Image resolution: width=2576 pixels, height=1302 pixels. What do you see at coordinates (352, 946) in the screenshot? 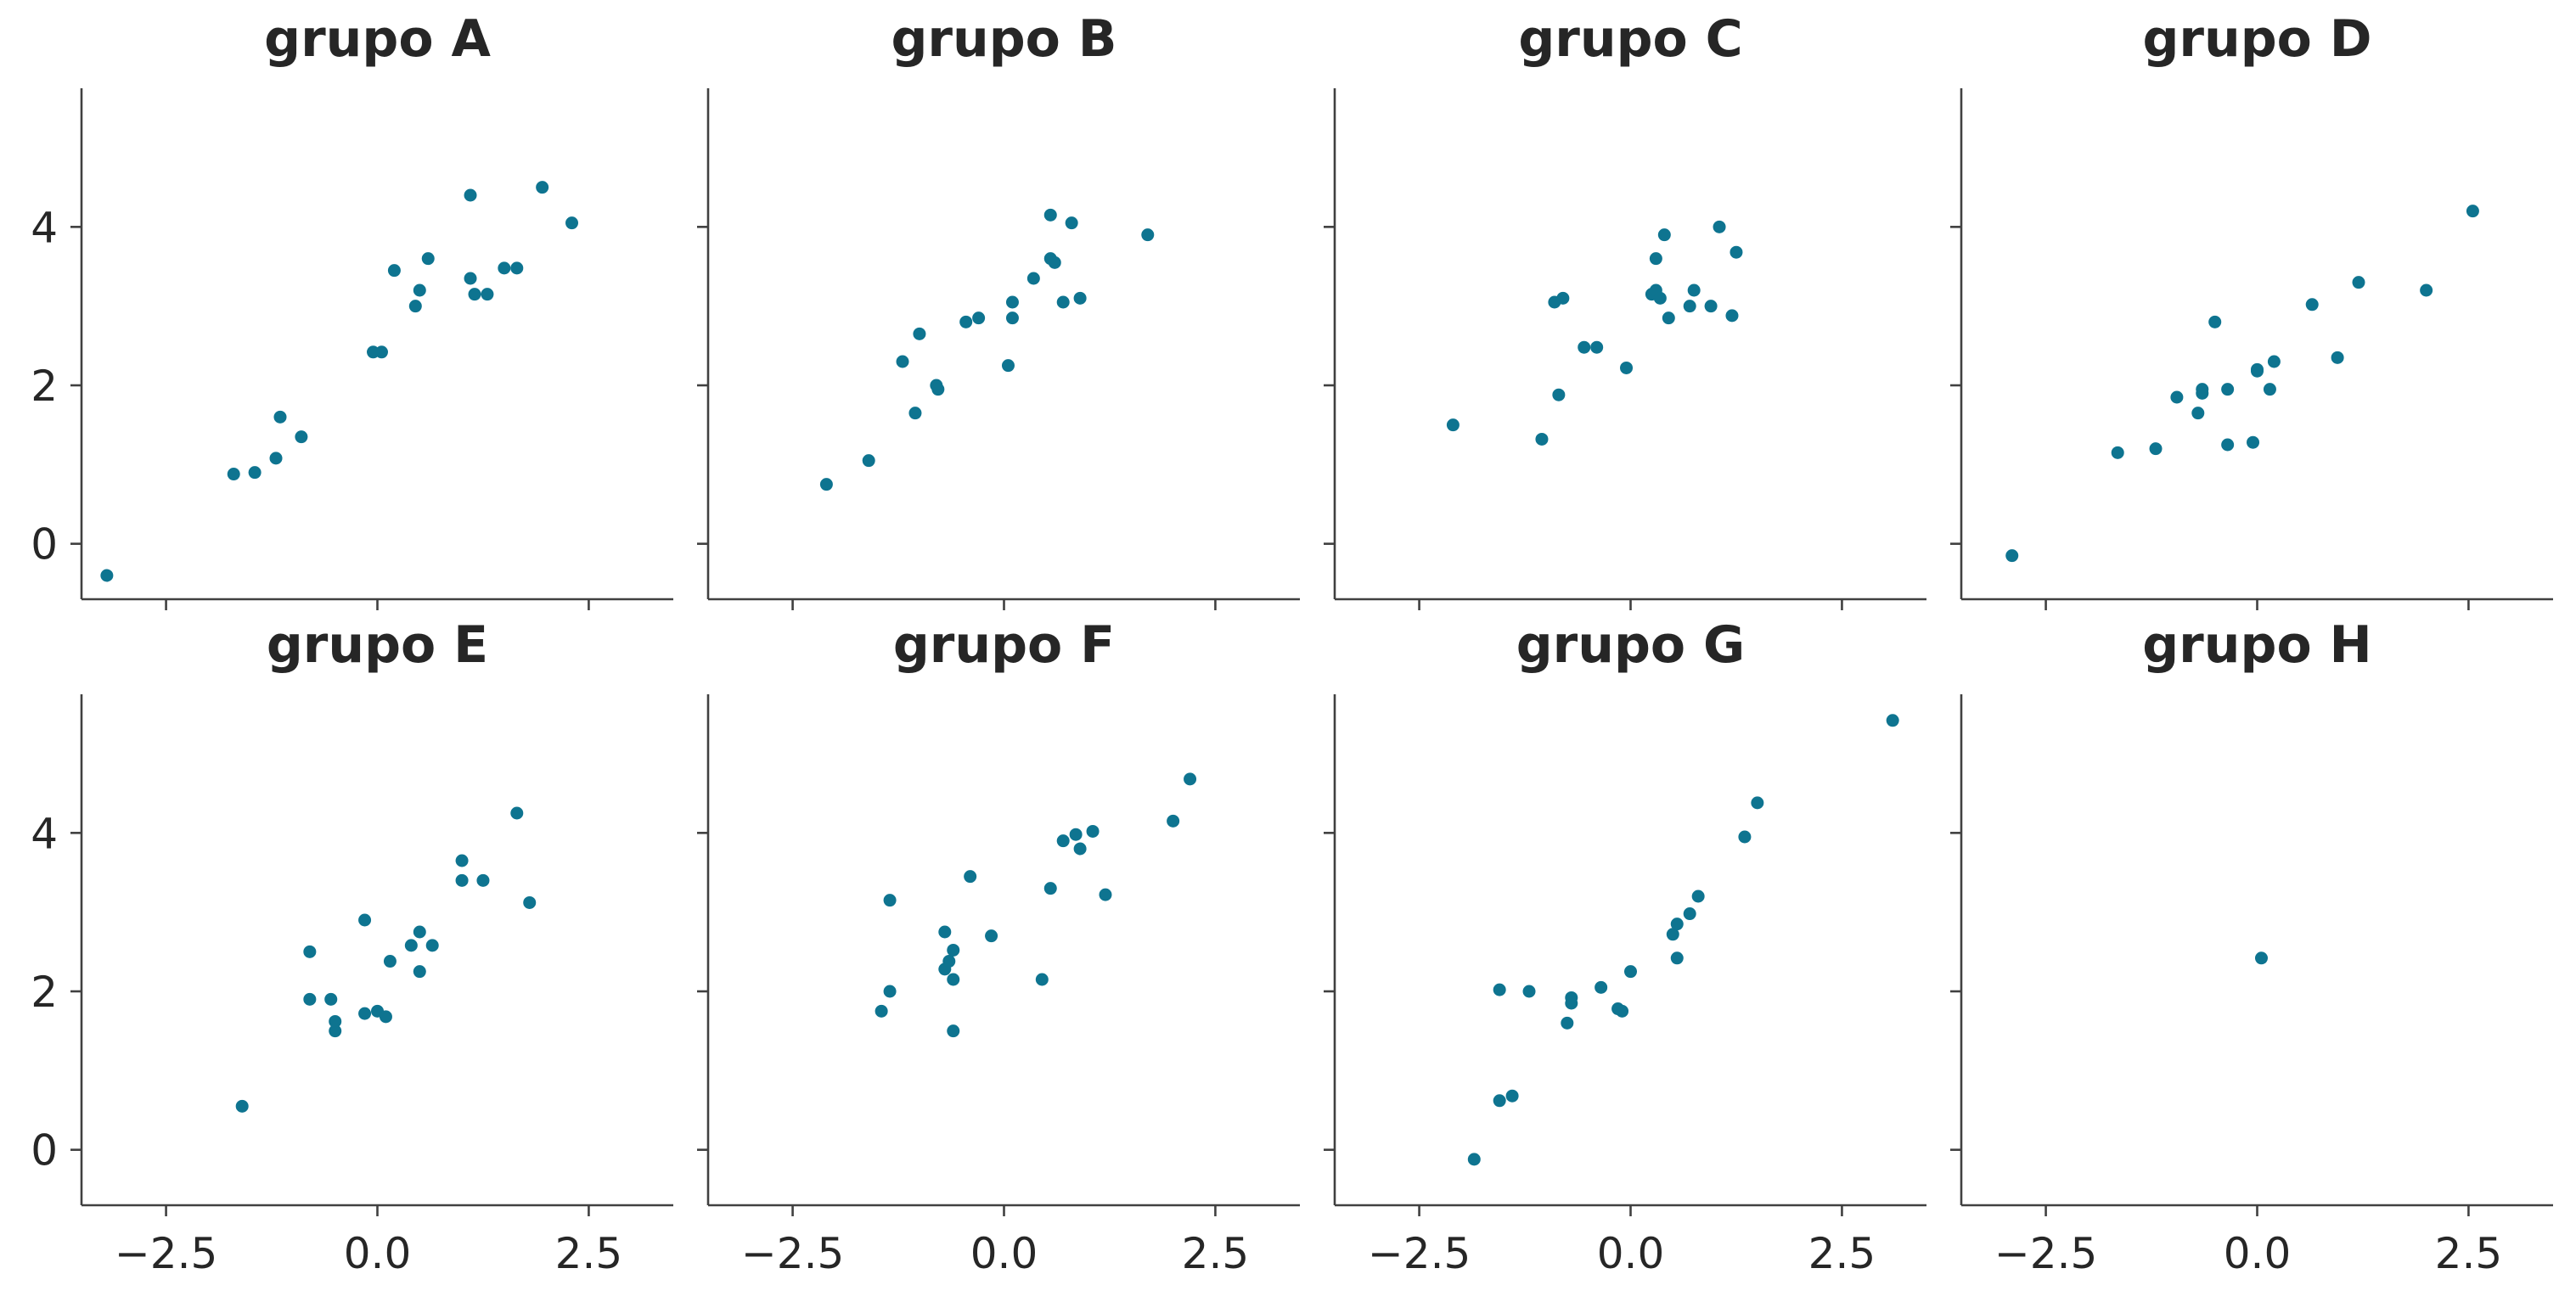
I see `panel-grupo-e: grupo E 0 2 4 −2.5 0.0 2.5` at bounding box center [352, 946].